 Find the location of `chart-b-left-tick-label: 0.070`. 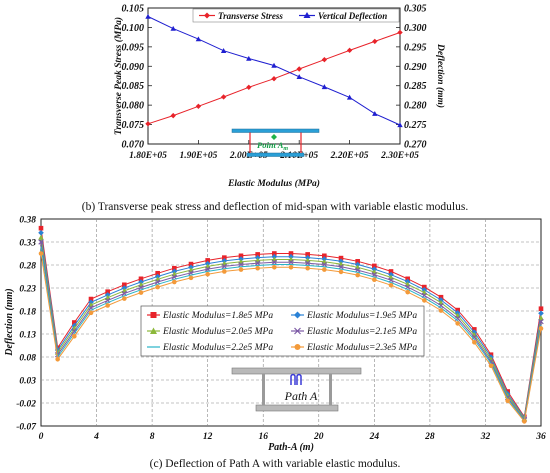

chart-b-left-tick-label: 0.070 is located at coordinates (133, 145).